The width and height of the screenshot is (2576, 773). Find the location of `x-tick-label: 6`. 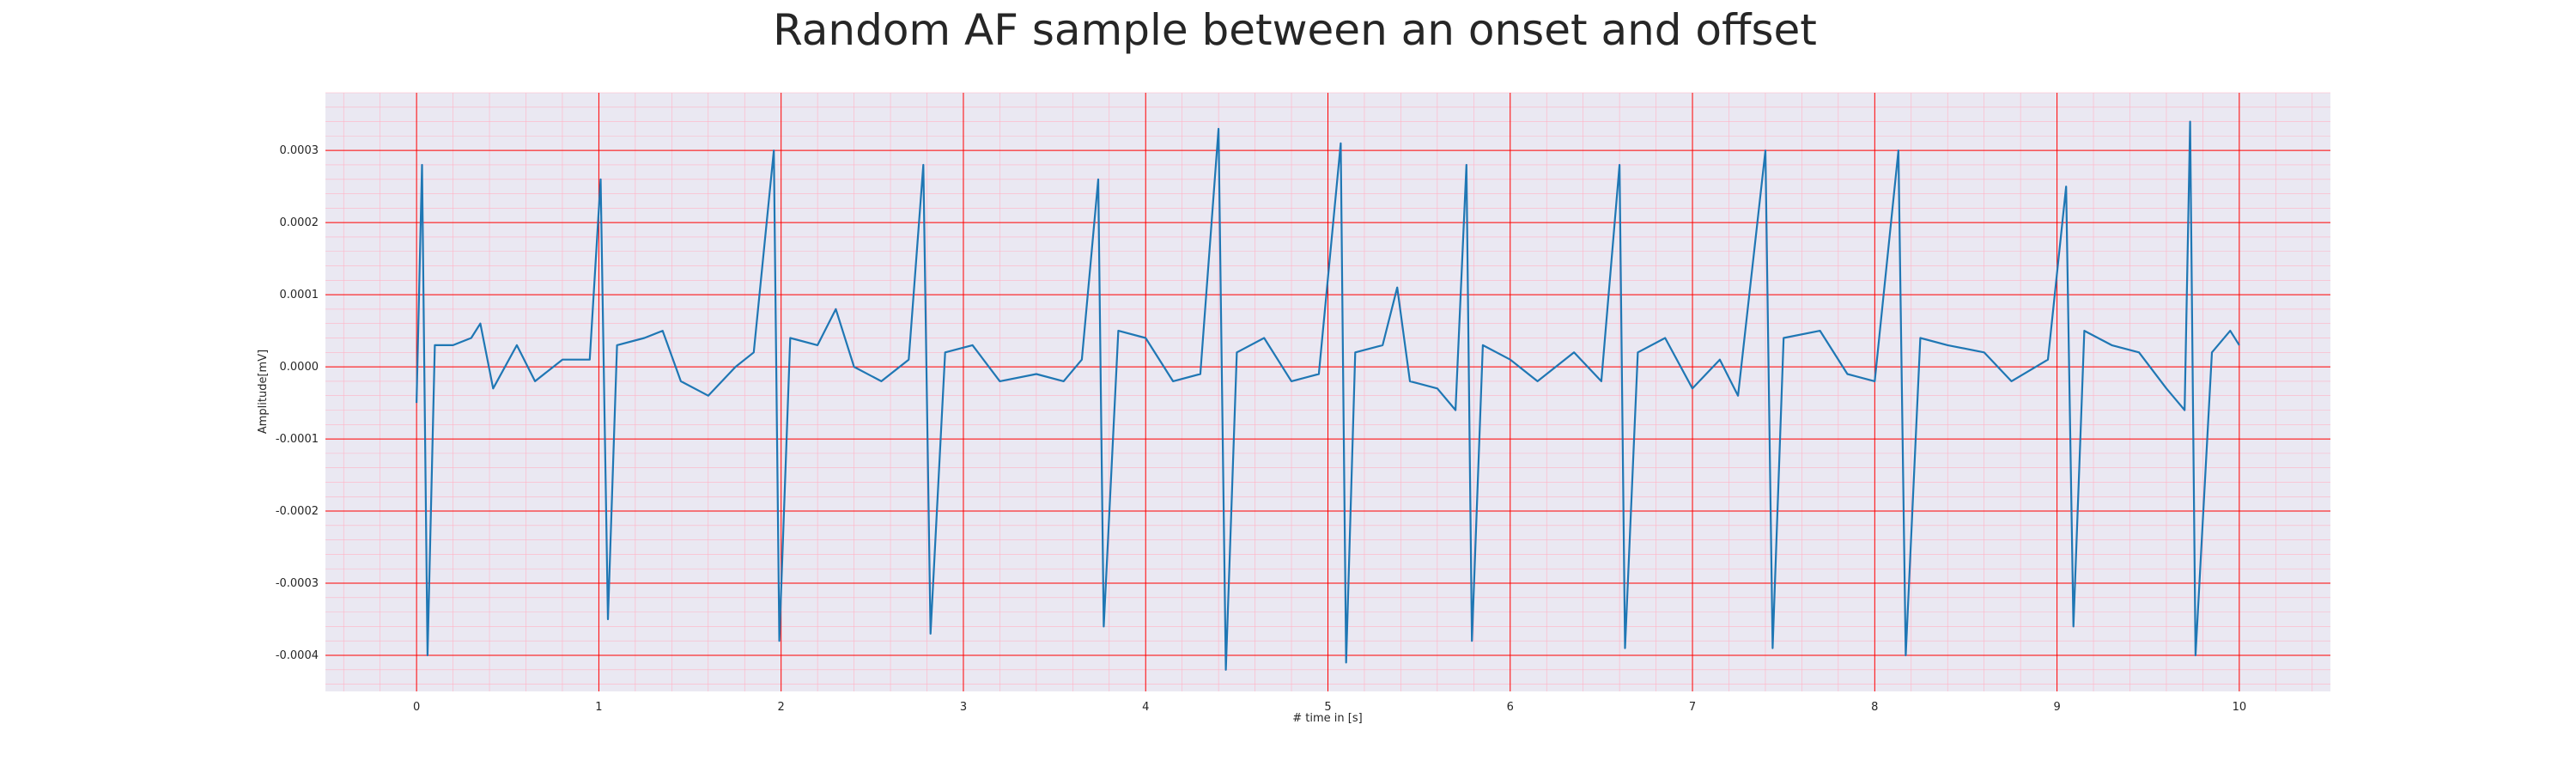

x-tick-label: 6 is located at coordinates (1510, 707).